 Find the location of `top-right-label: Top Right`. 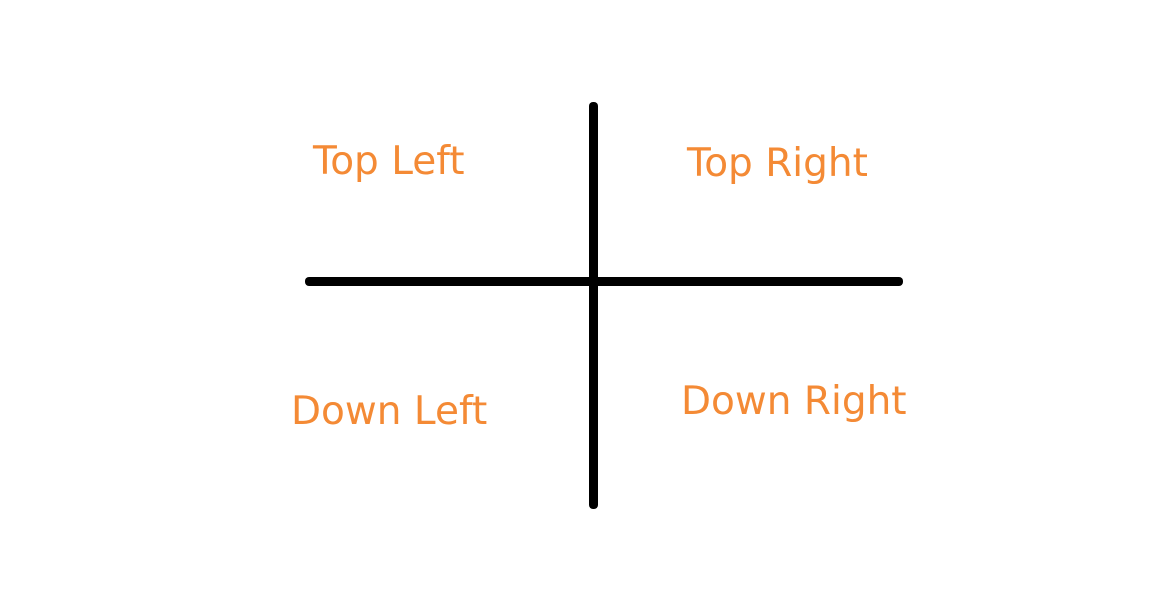

top-right-label: Top Right is located at coordinates (777, 163).